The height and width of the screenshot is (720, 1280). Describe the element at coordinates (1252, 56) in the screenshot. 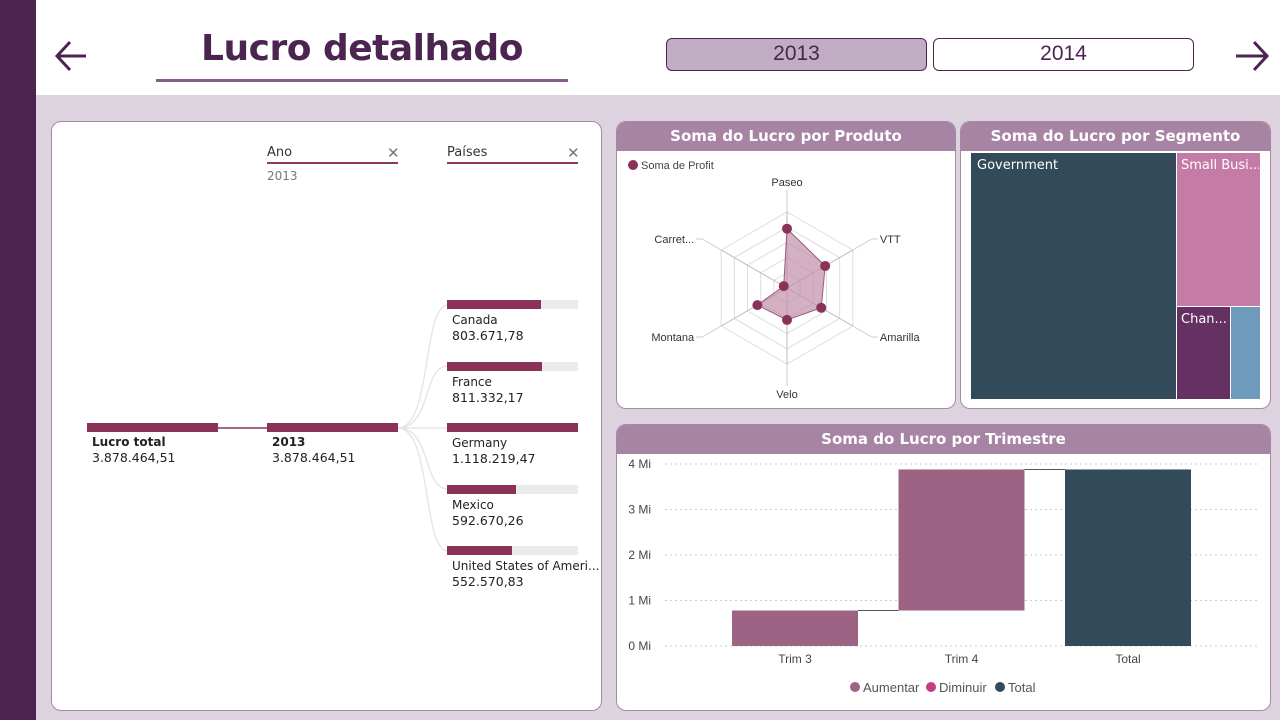

I see `arrow-right-icon` at that location.